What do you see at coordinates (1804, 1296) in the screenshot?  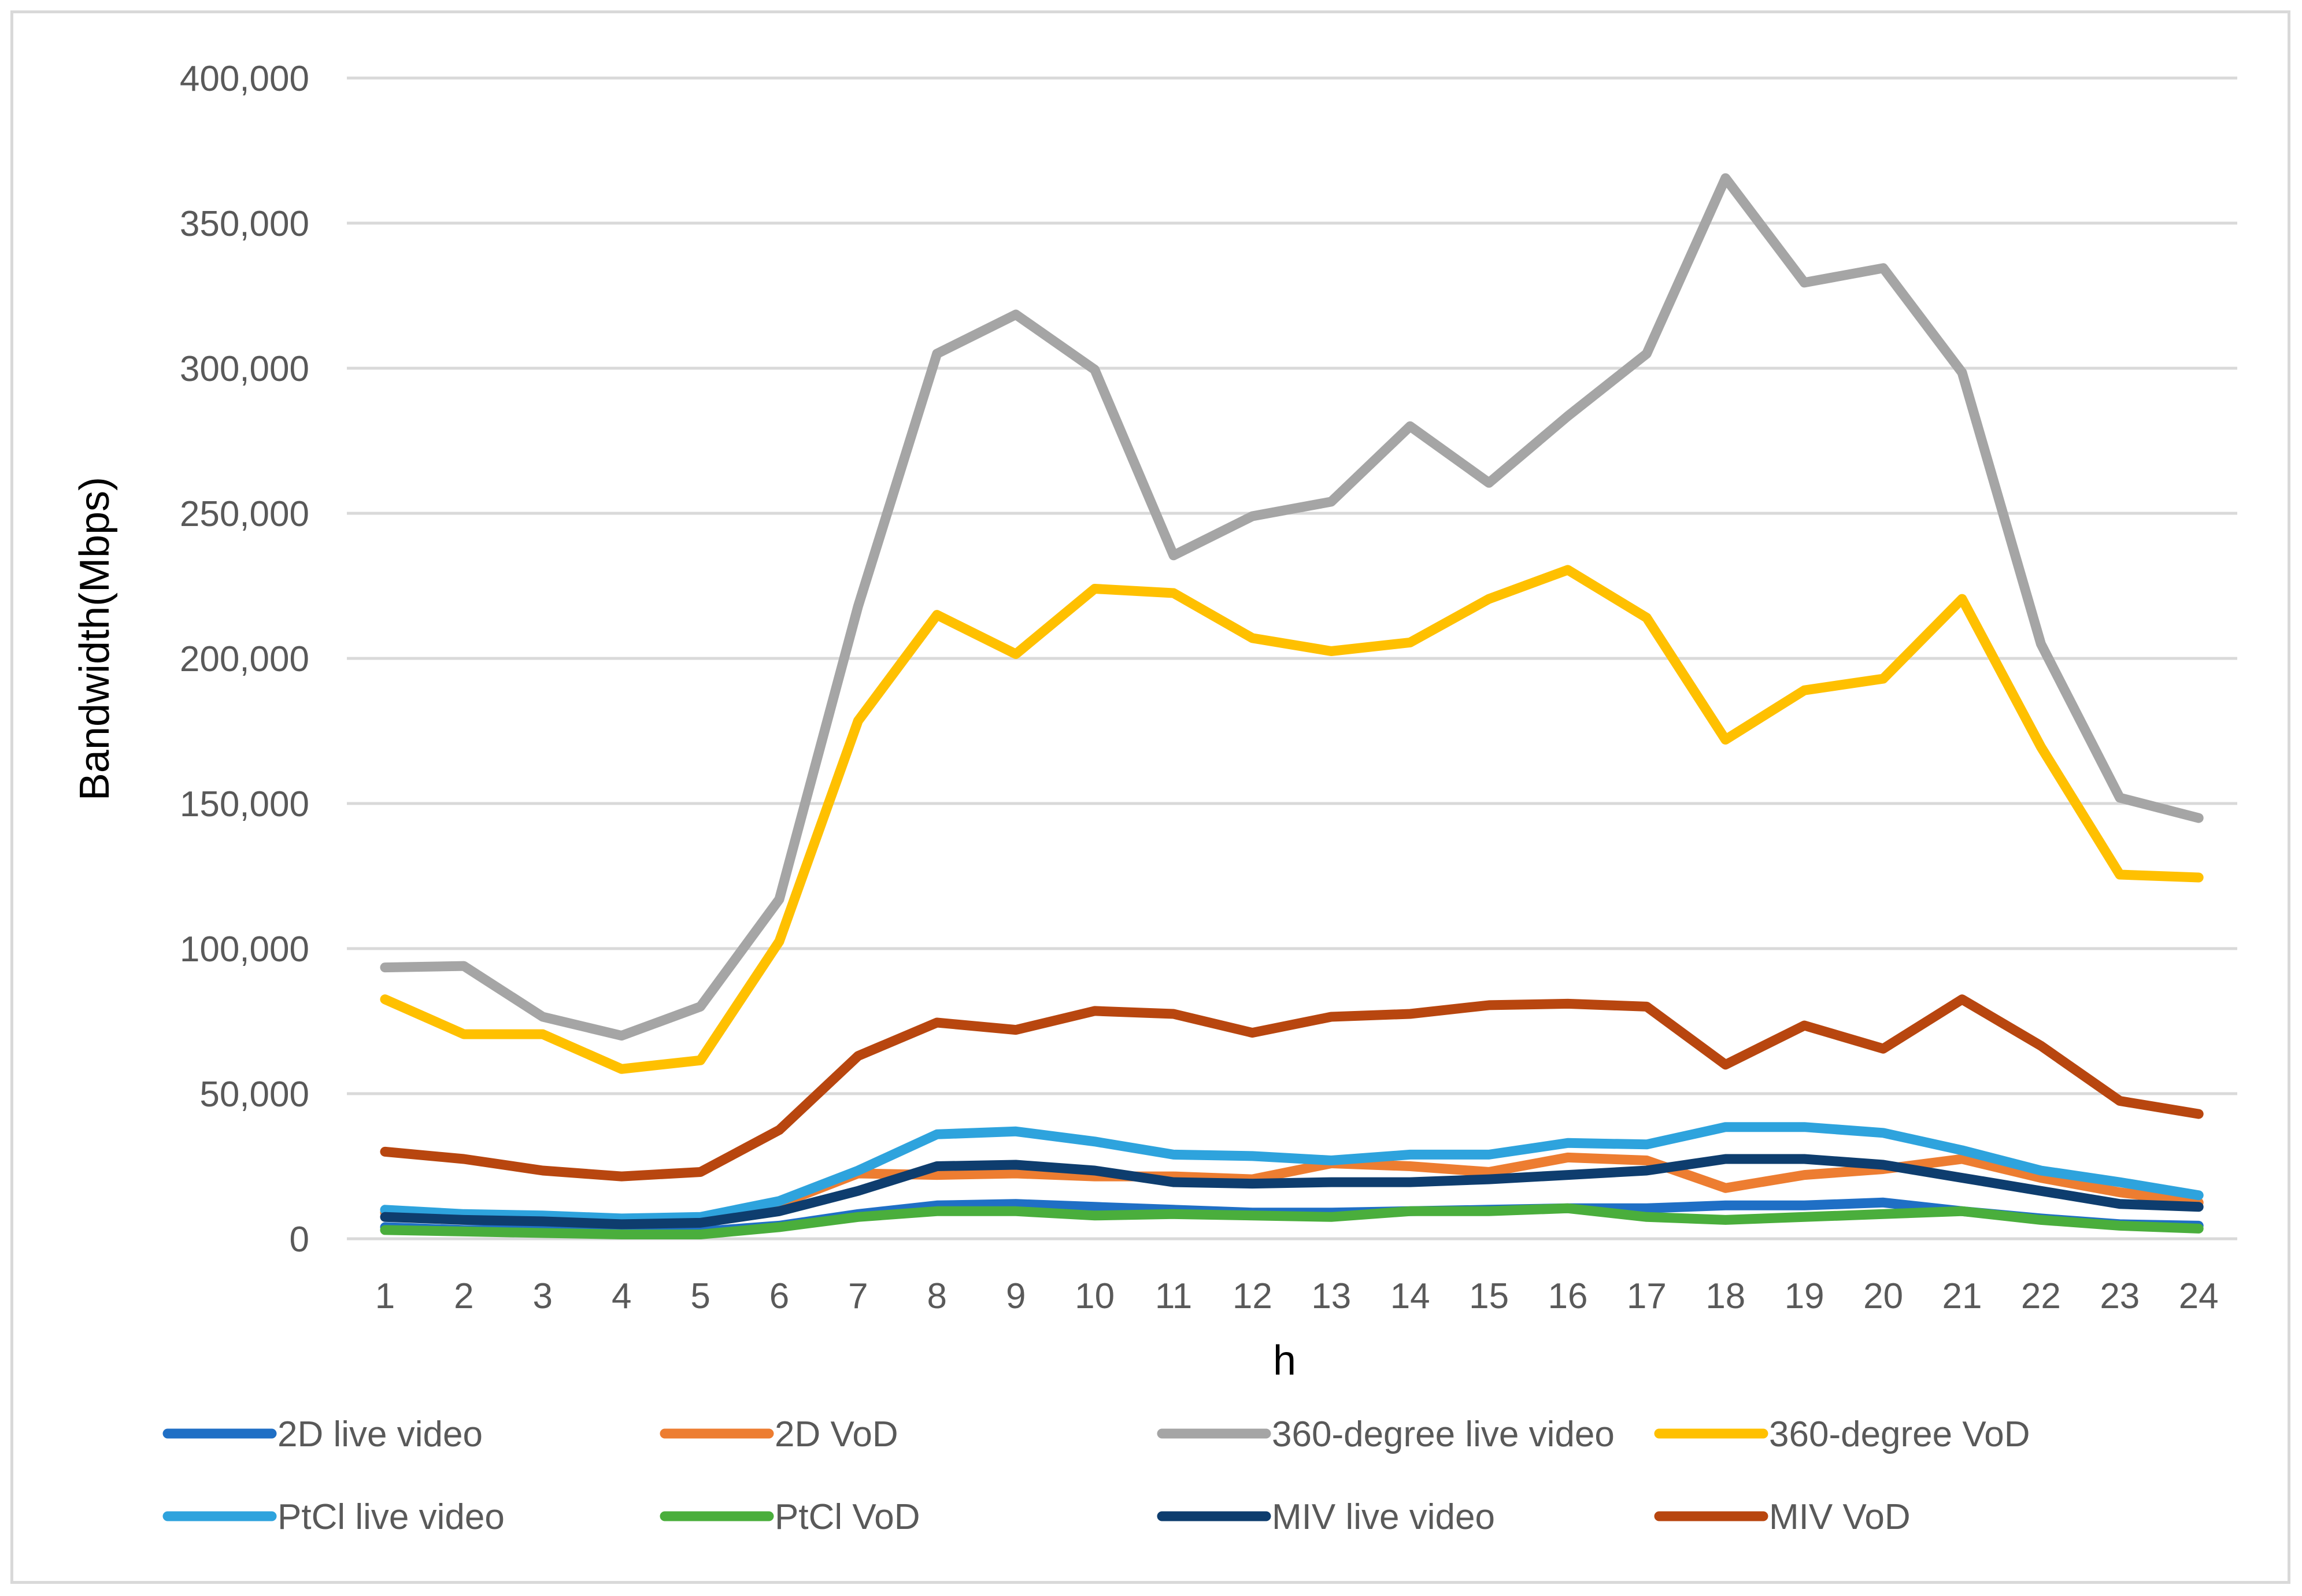 I see `x-tick-label: 19` at bounding box center [1804, 1296].